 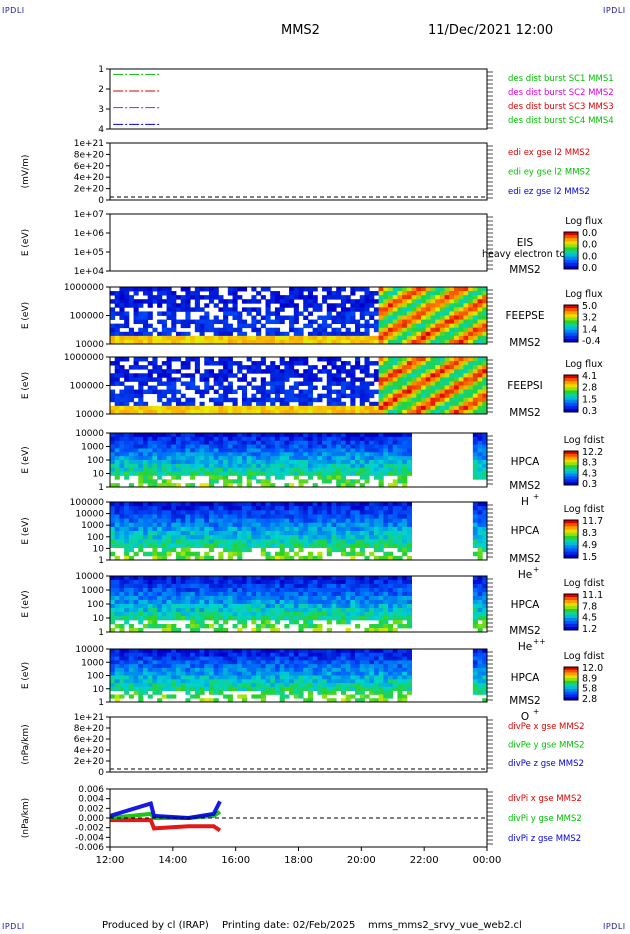 I want to click on hpca-h-ytick-label: 10000, so click(x=89, y=434).